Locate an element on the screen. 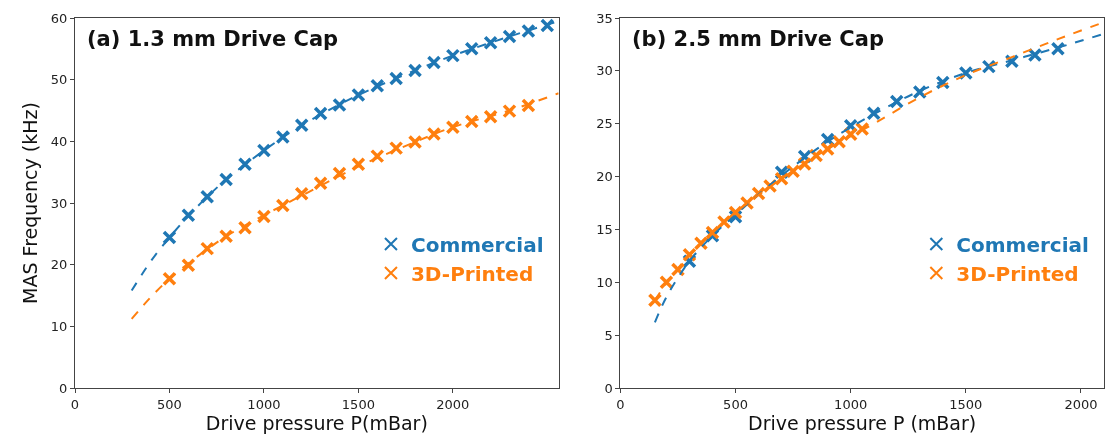 This screenshot has height=443, width=1112. y-tick-label: 60 is located at coordinates (59, 18).